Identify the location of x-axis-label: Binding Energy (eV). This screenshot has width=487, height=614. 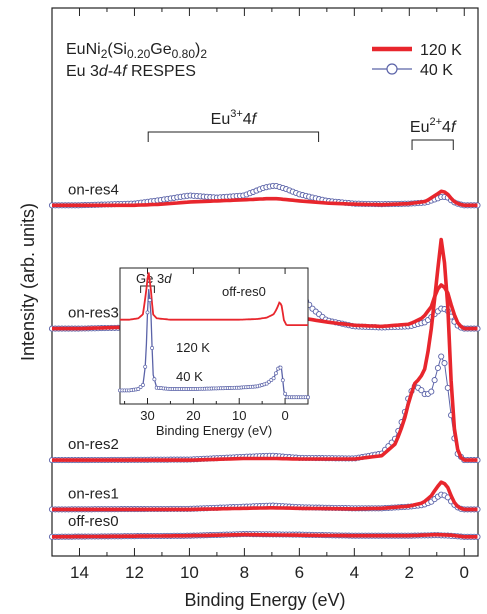
(264, 600).